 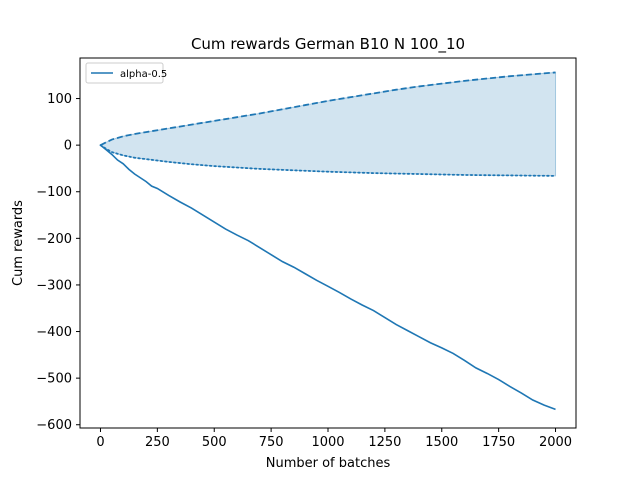 I want to click on x-tick-label: 1250, so click(x=384, y=442).